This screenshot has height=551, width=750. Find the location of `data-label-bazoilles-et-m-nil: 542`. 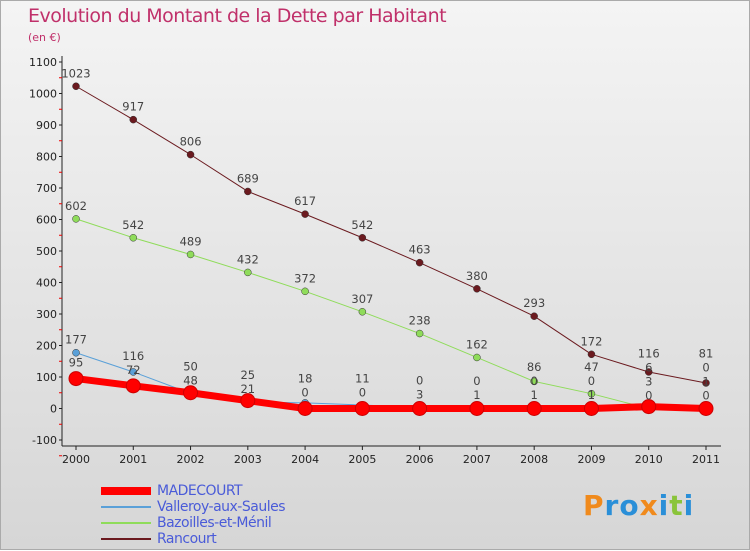

data-label-bazoilles-et-m-nil: 542 is located at coordinates (133, 225).